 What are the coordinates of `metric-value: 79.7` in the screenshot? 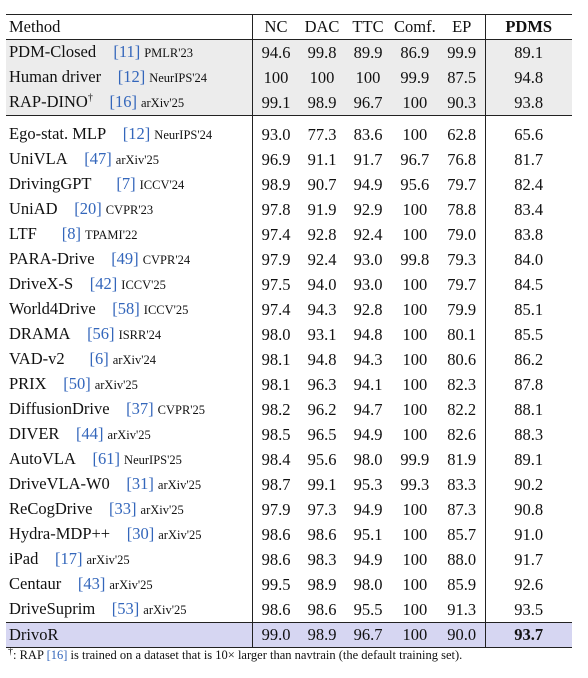 It's located at (462, 284).